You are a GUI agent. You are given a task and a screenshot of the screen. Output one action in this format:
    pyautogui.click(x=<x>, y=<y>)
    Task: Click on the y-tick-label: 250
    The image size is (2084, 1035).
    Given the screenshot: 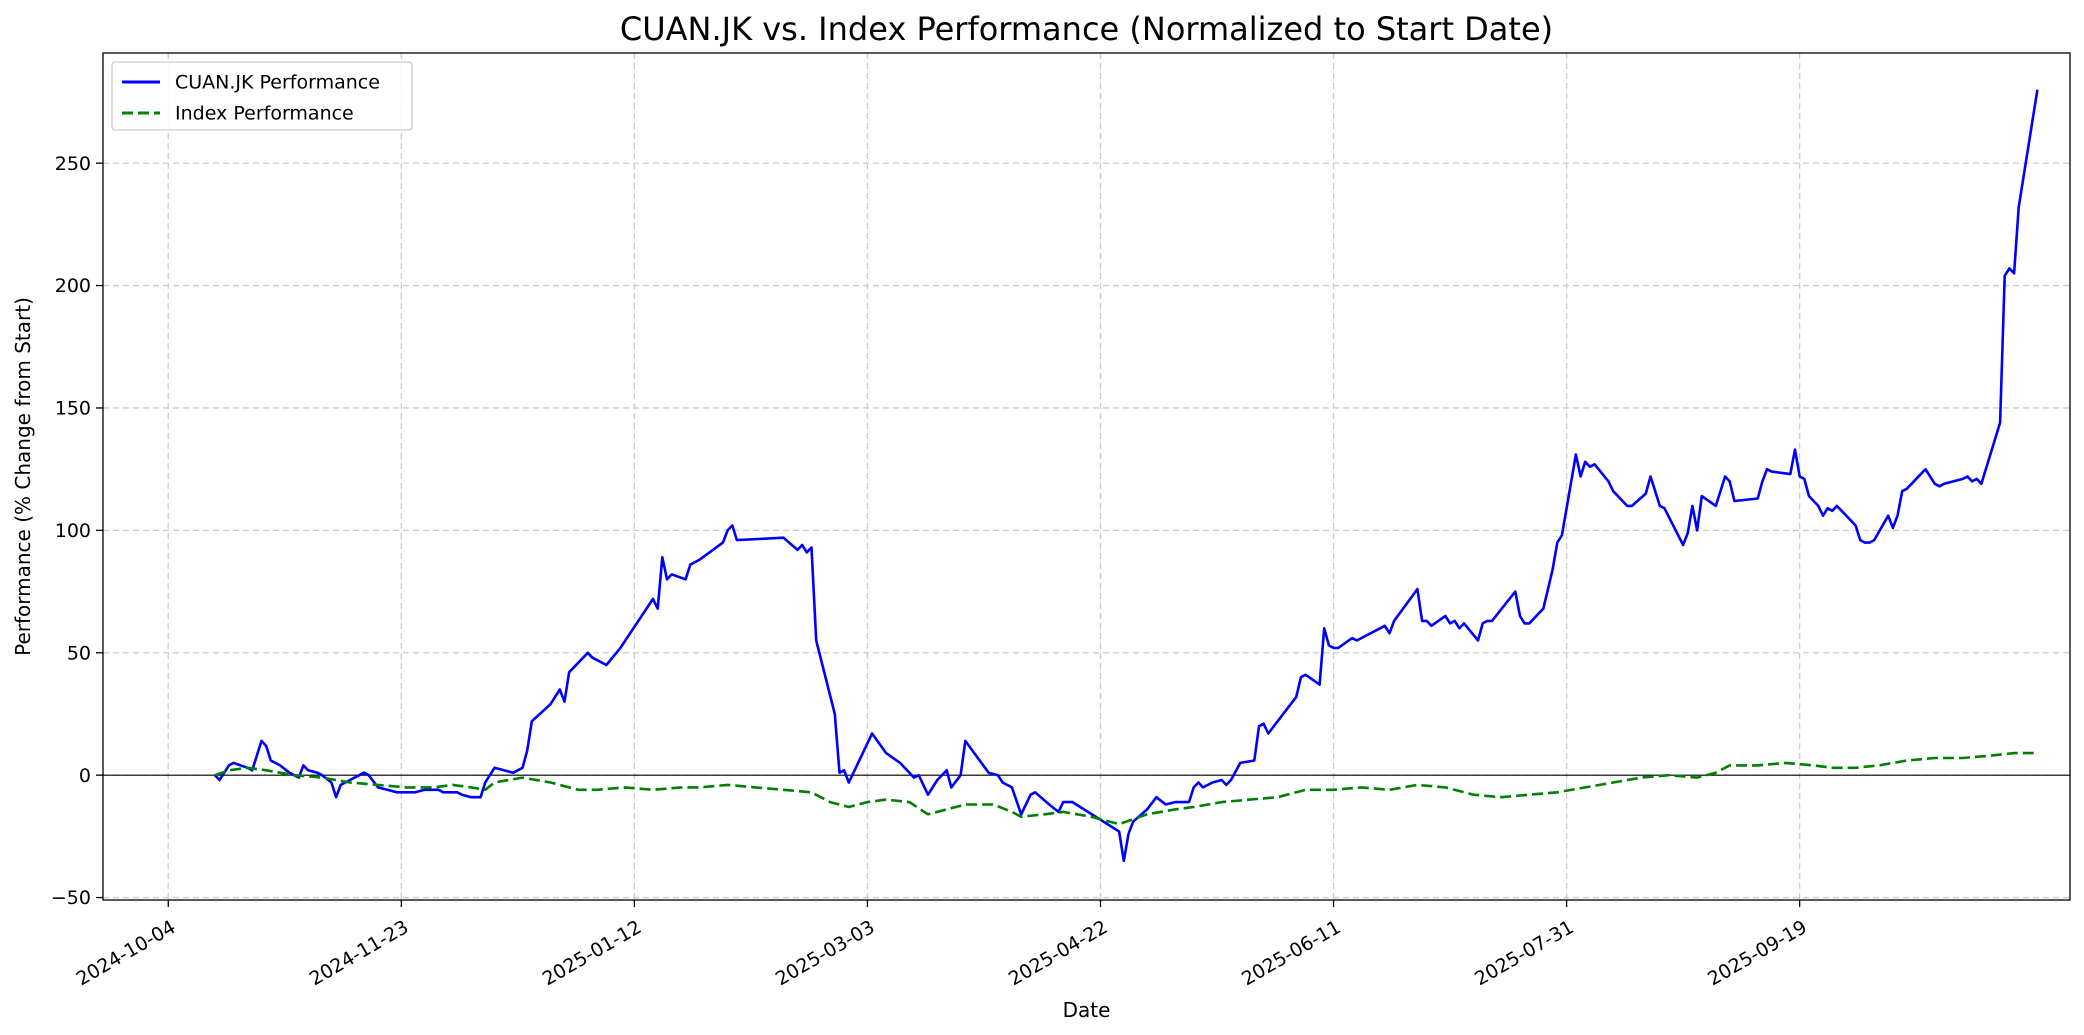 What is the action you would take?
    pyautogui.click(x=73, y=164)
    